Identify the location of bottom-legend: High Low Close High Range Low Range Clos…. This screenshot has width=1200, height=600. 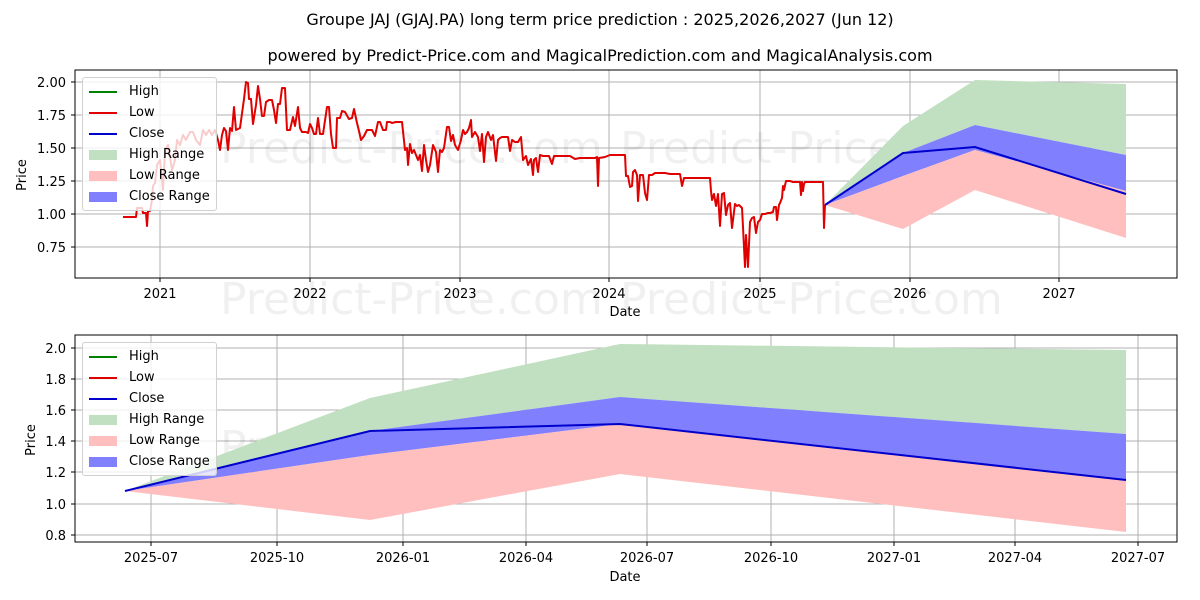
(149, 409).